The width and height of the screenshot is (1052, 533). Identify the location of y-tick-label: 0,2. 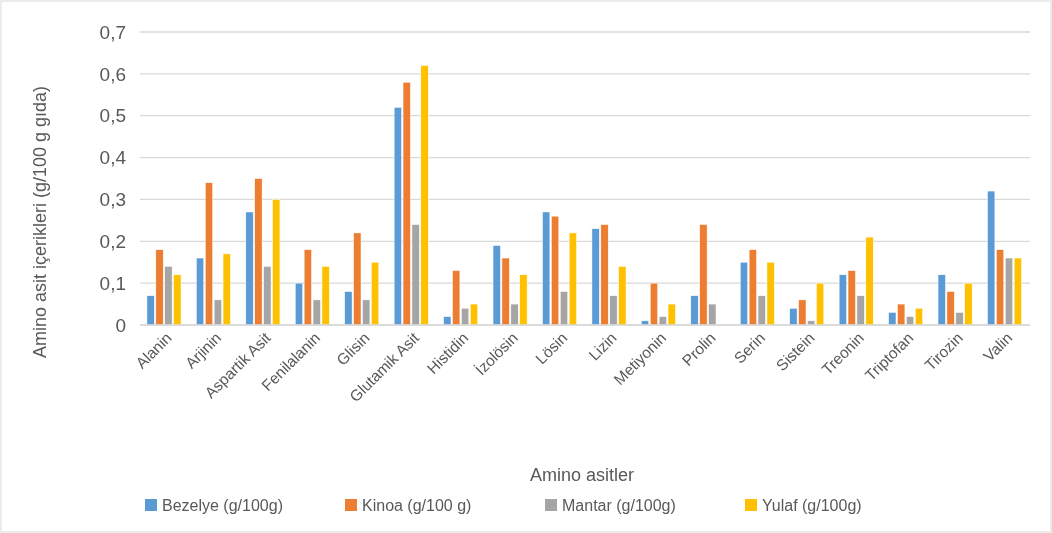
(112, 241).